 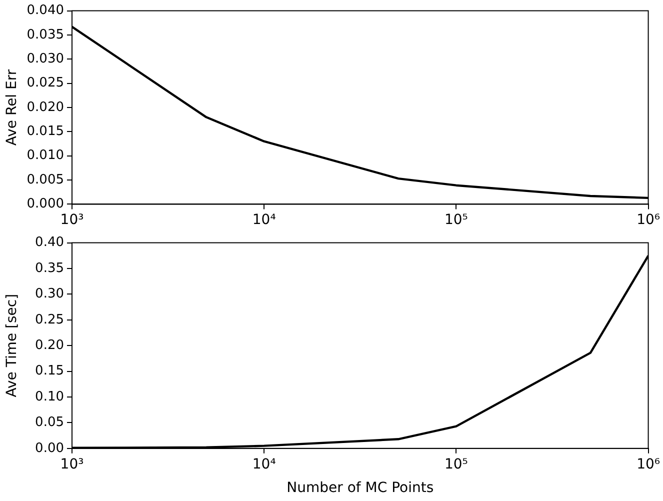 What do you see at coordinates (12, 107) in the screenshot?
I see `y-axis-title: Ave Rel Err` at bounding box center [12, 107].